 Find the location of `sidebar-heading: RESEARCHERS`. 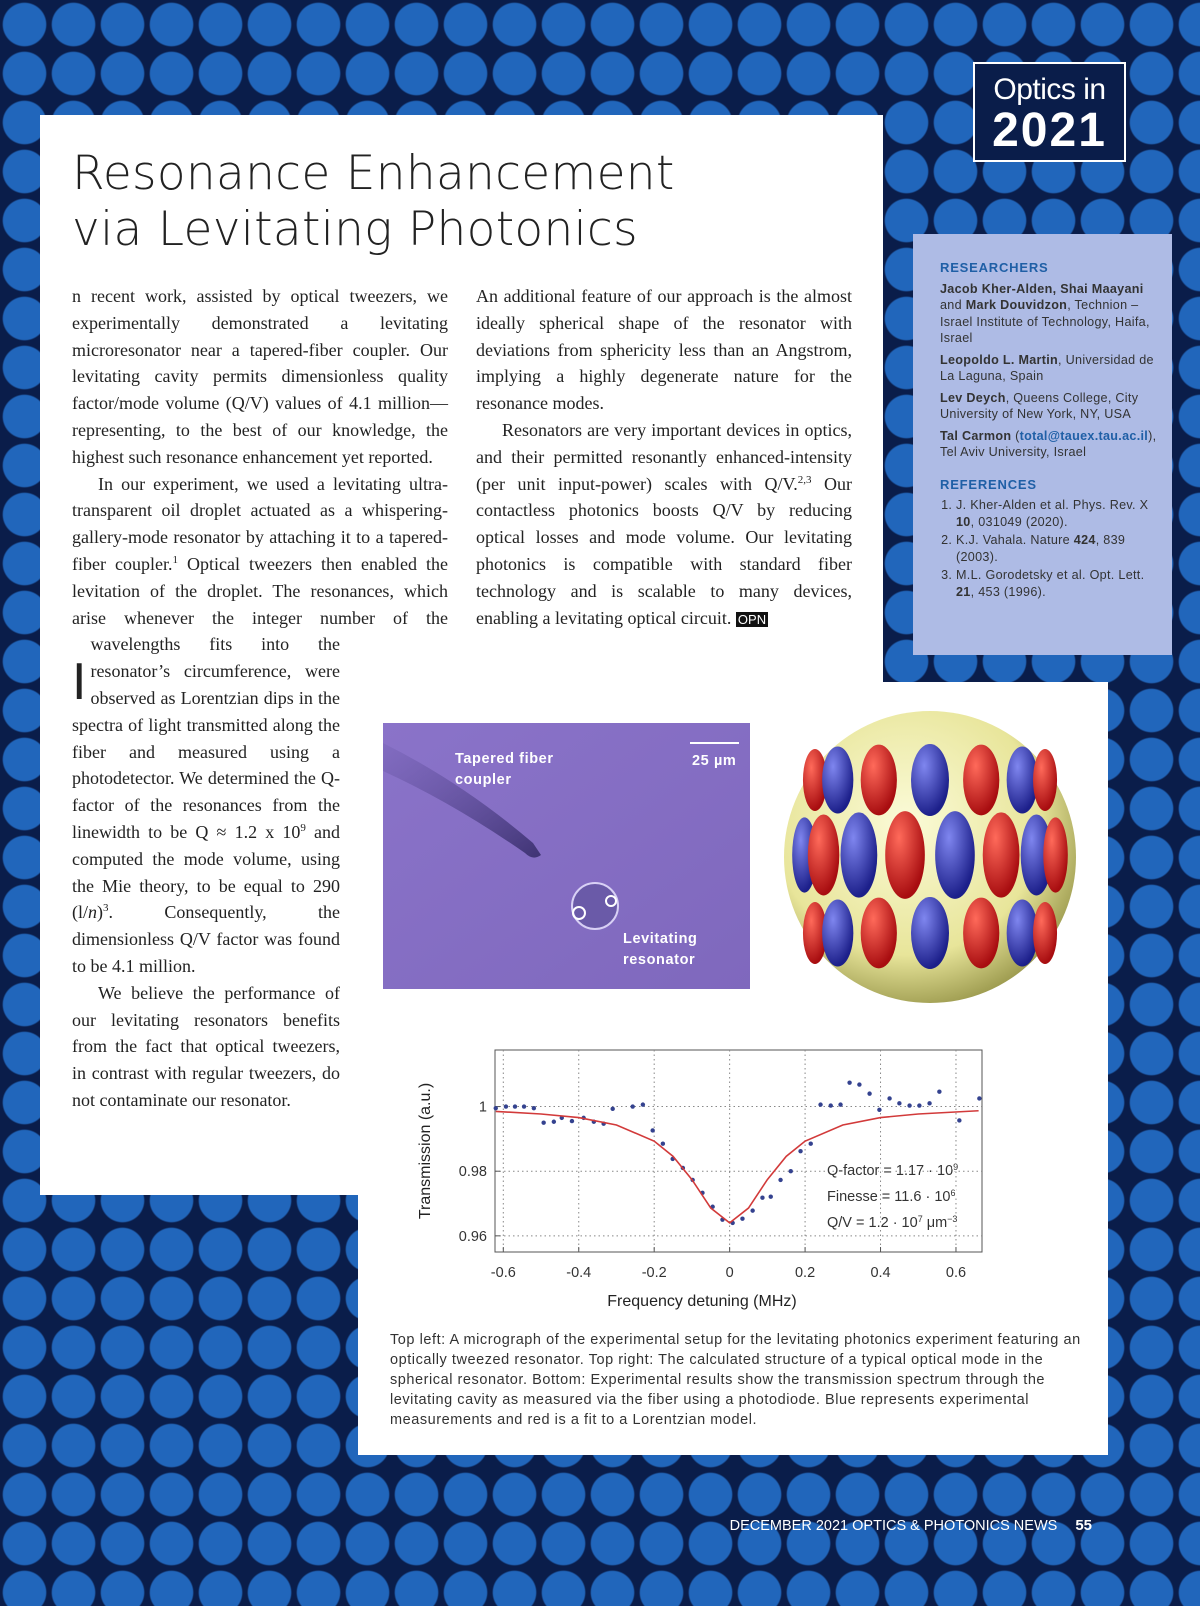

sidebar-heading: RESEARCHERS is located at coordinates (994, 267).